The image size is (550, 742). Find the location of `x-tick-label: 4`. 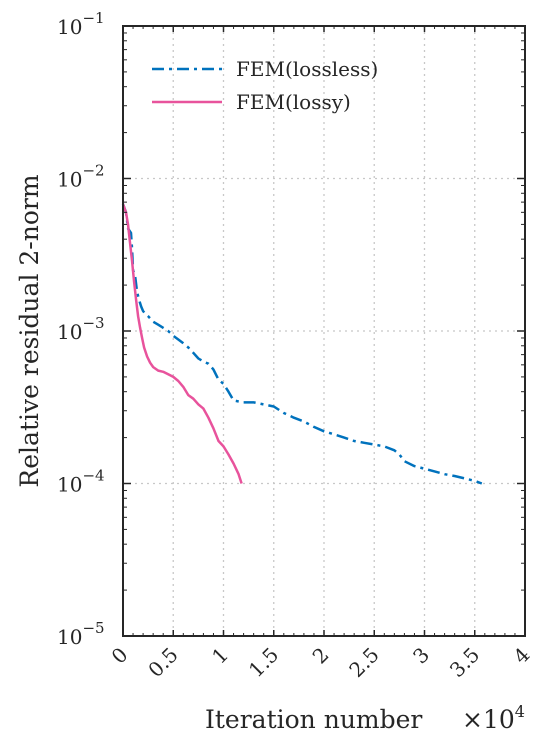

x-tick-label: 4 is located at coordinates (522, 656).